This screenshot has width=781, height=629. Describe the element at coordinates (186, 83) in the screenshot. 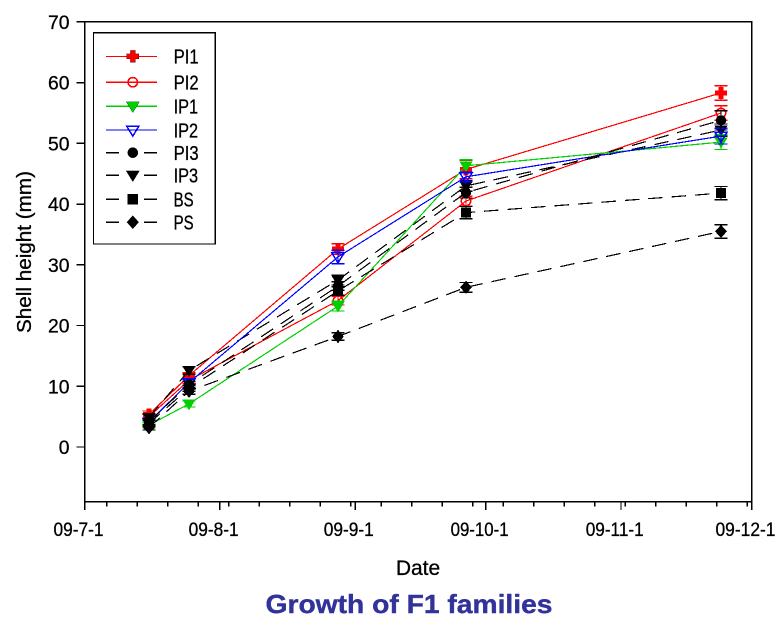

I see `svg-text: PI2` at that location.